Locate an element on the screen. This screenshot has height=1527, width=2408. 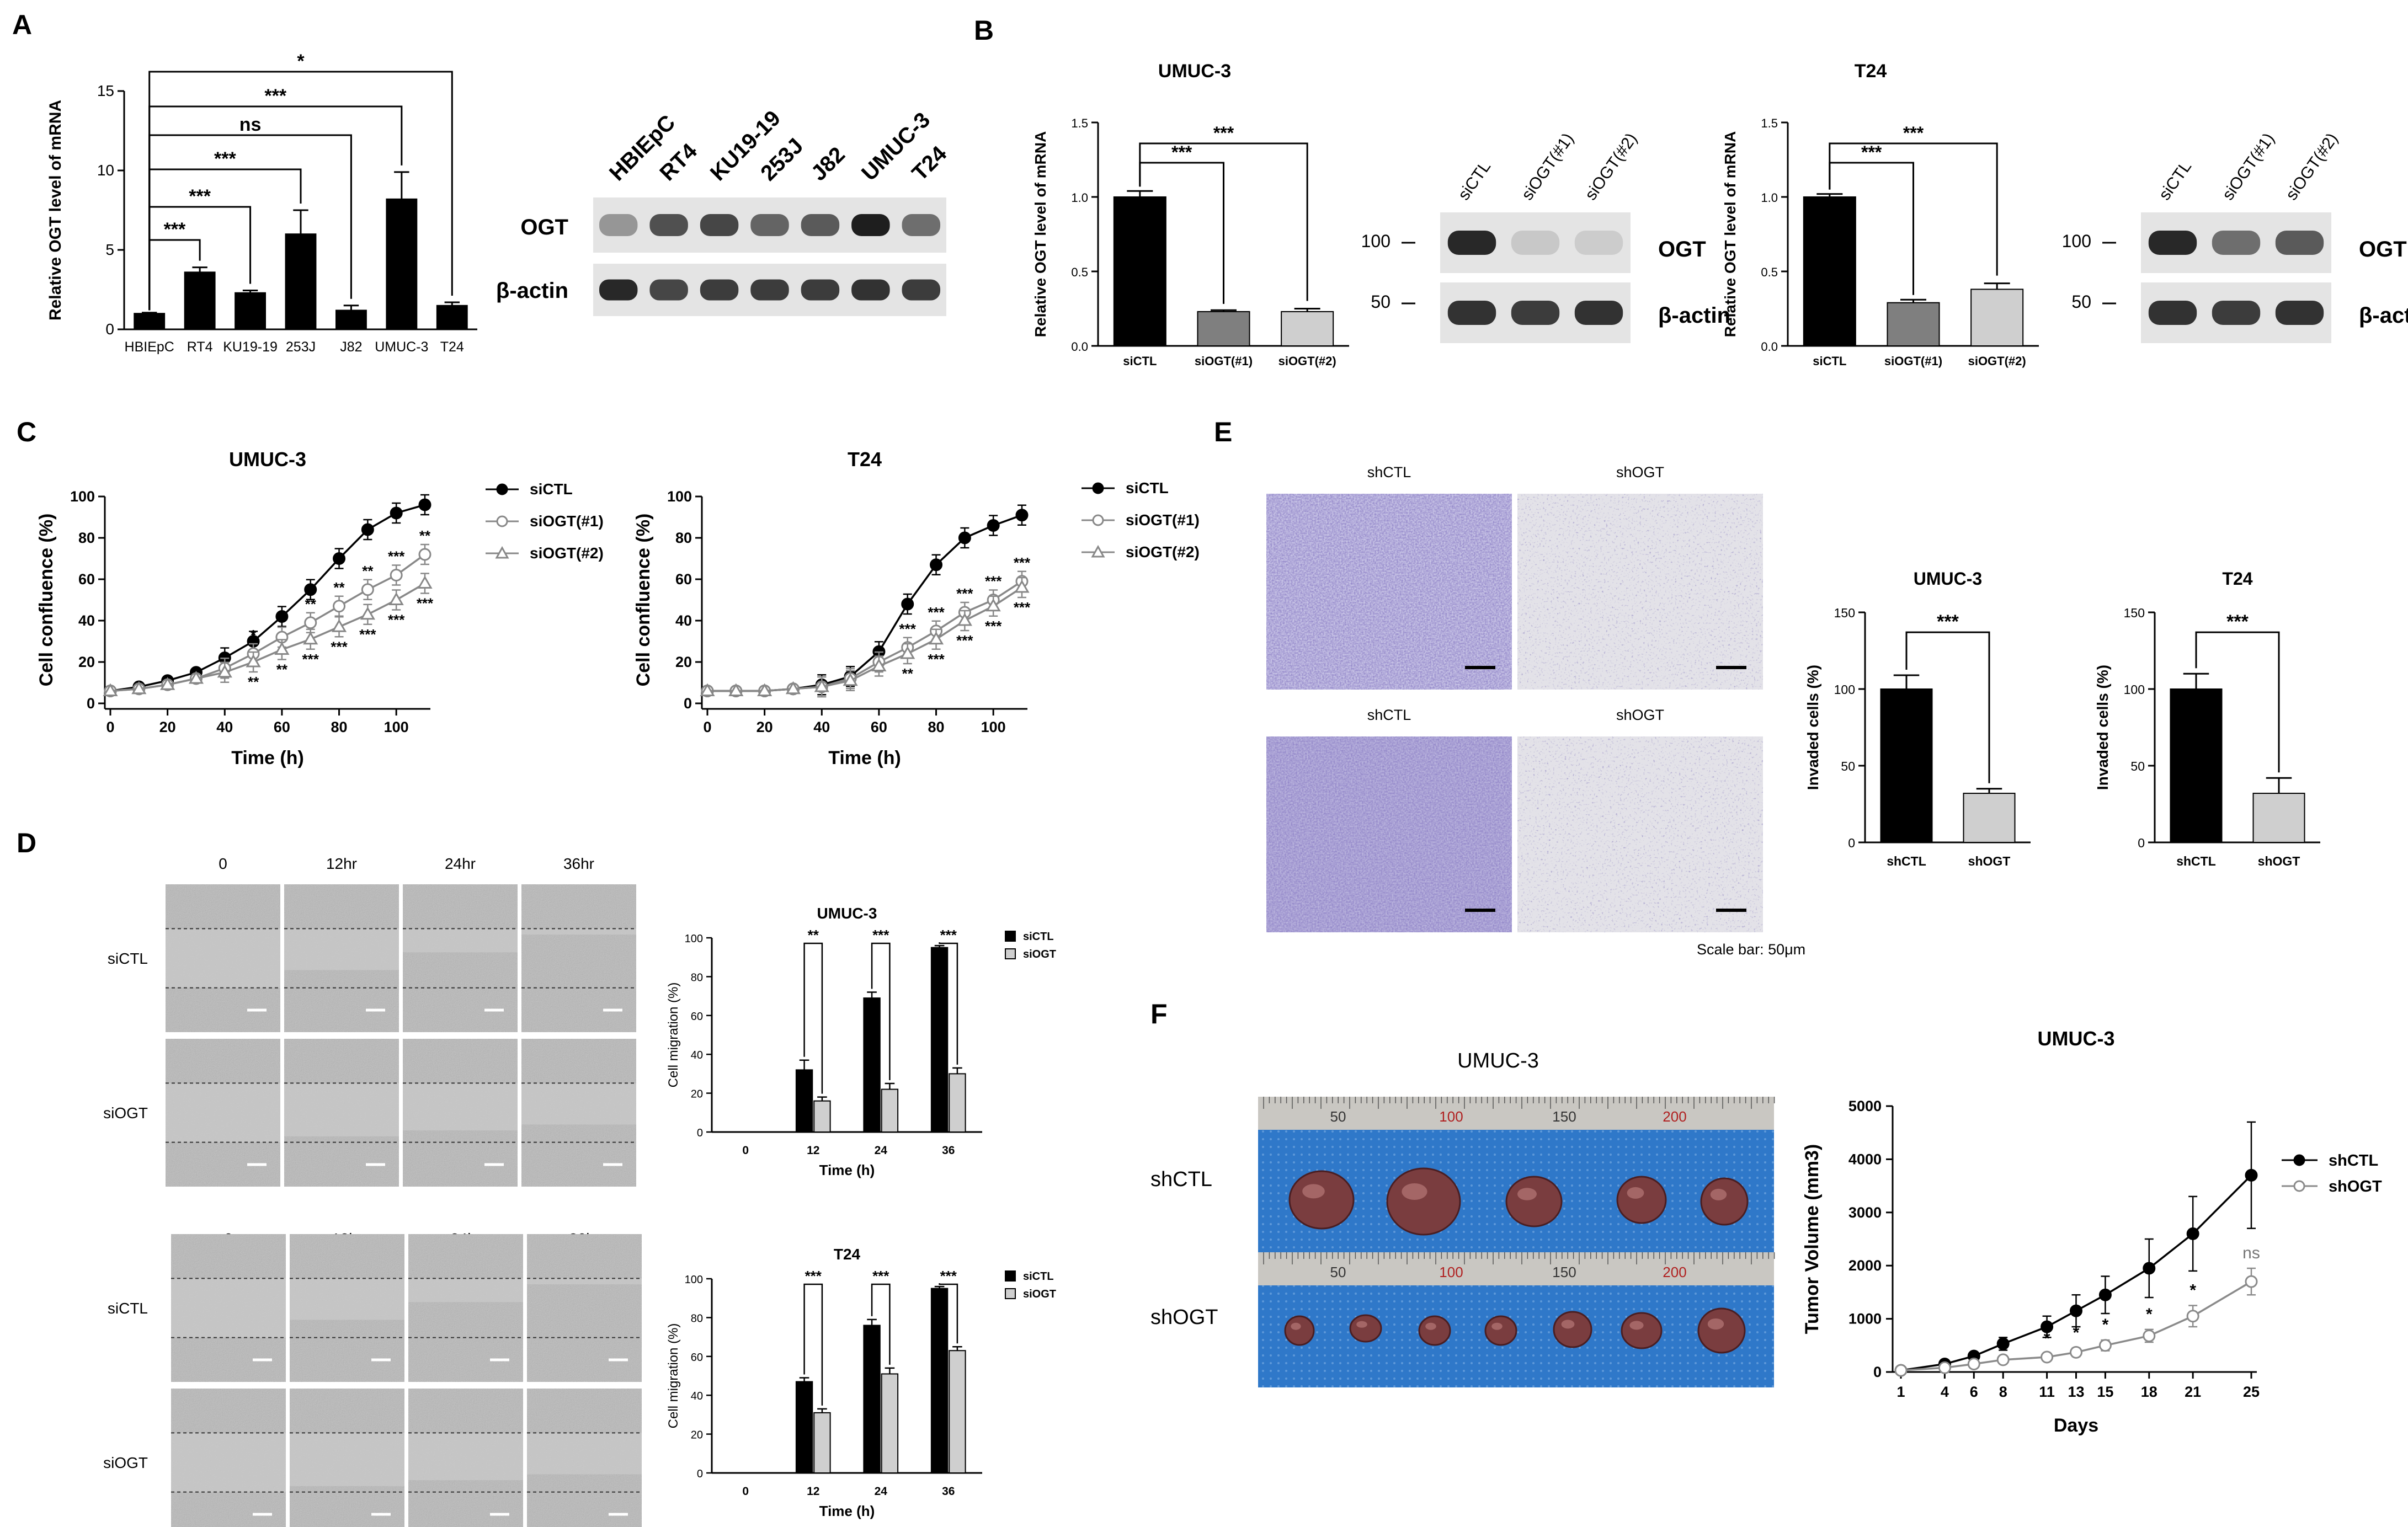
series-line-siOGT(#2) is located at coordinates (864, 639).